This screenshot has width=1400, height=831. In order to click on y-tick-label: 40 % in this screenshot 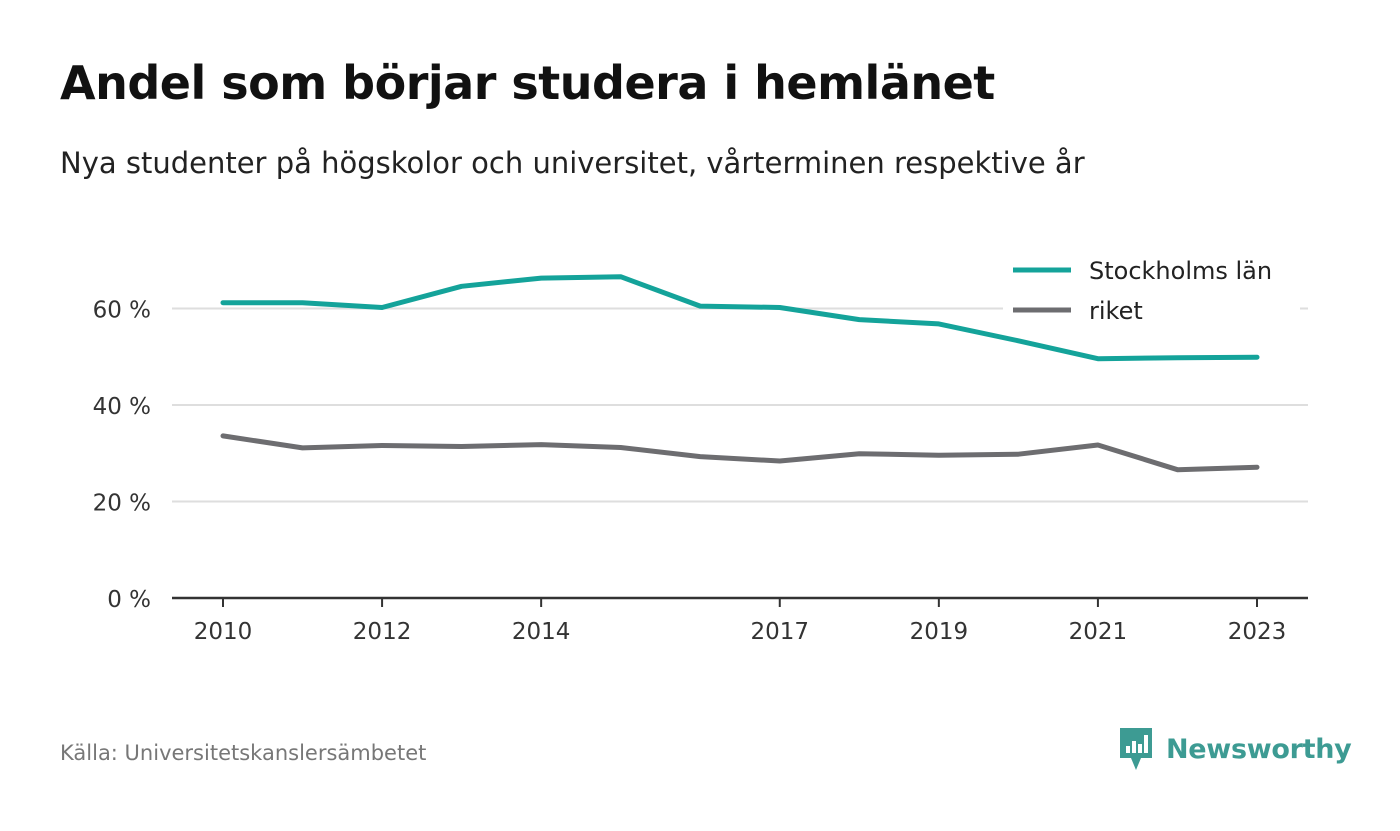, I will do `click(122, 407)`.